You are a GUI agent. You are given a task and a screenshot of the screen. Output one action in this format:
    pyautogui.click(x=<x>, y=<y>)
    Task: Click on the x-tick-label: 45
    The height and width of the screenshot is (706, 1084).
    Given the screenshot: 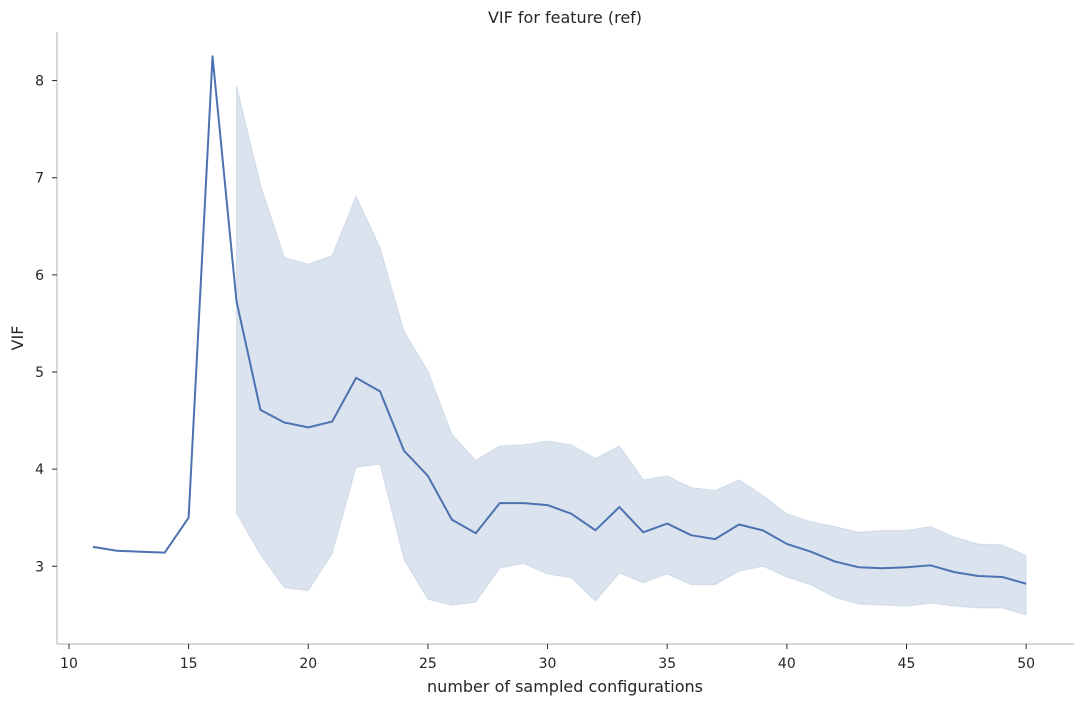 What is the action you would take?
    pyautogui.click(x=907, y=664)
    